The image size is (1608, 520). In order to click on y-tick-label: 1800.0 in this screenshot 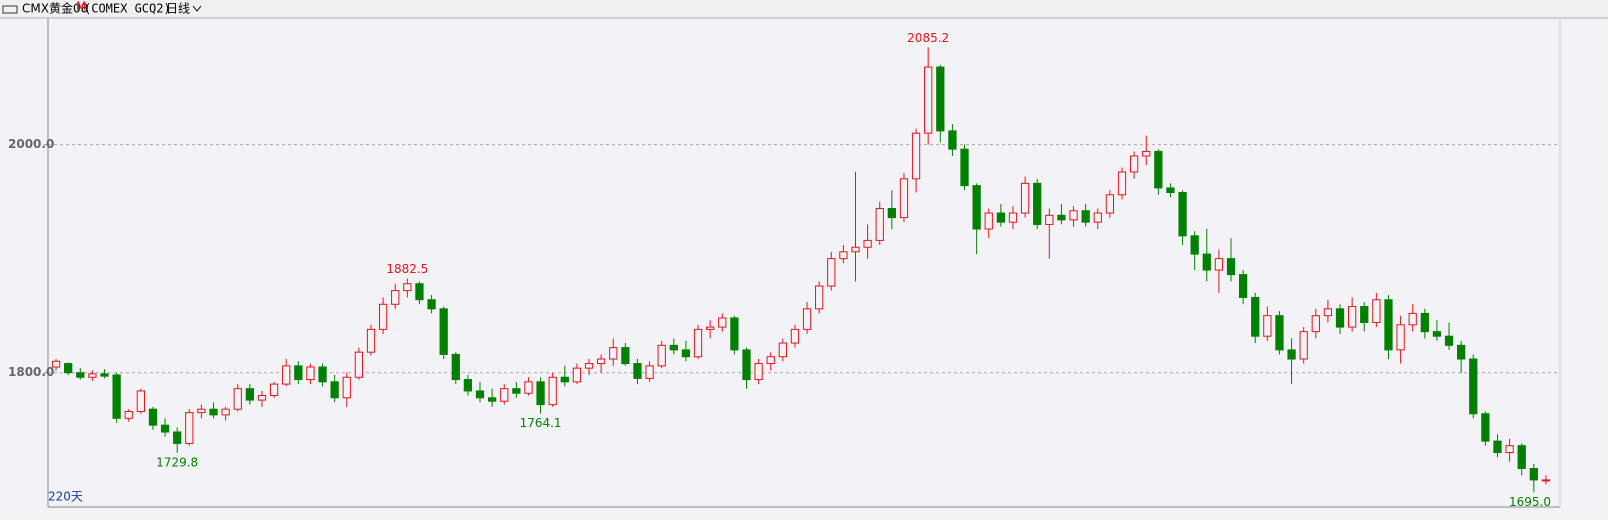, I will do `click(31, 372)`.